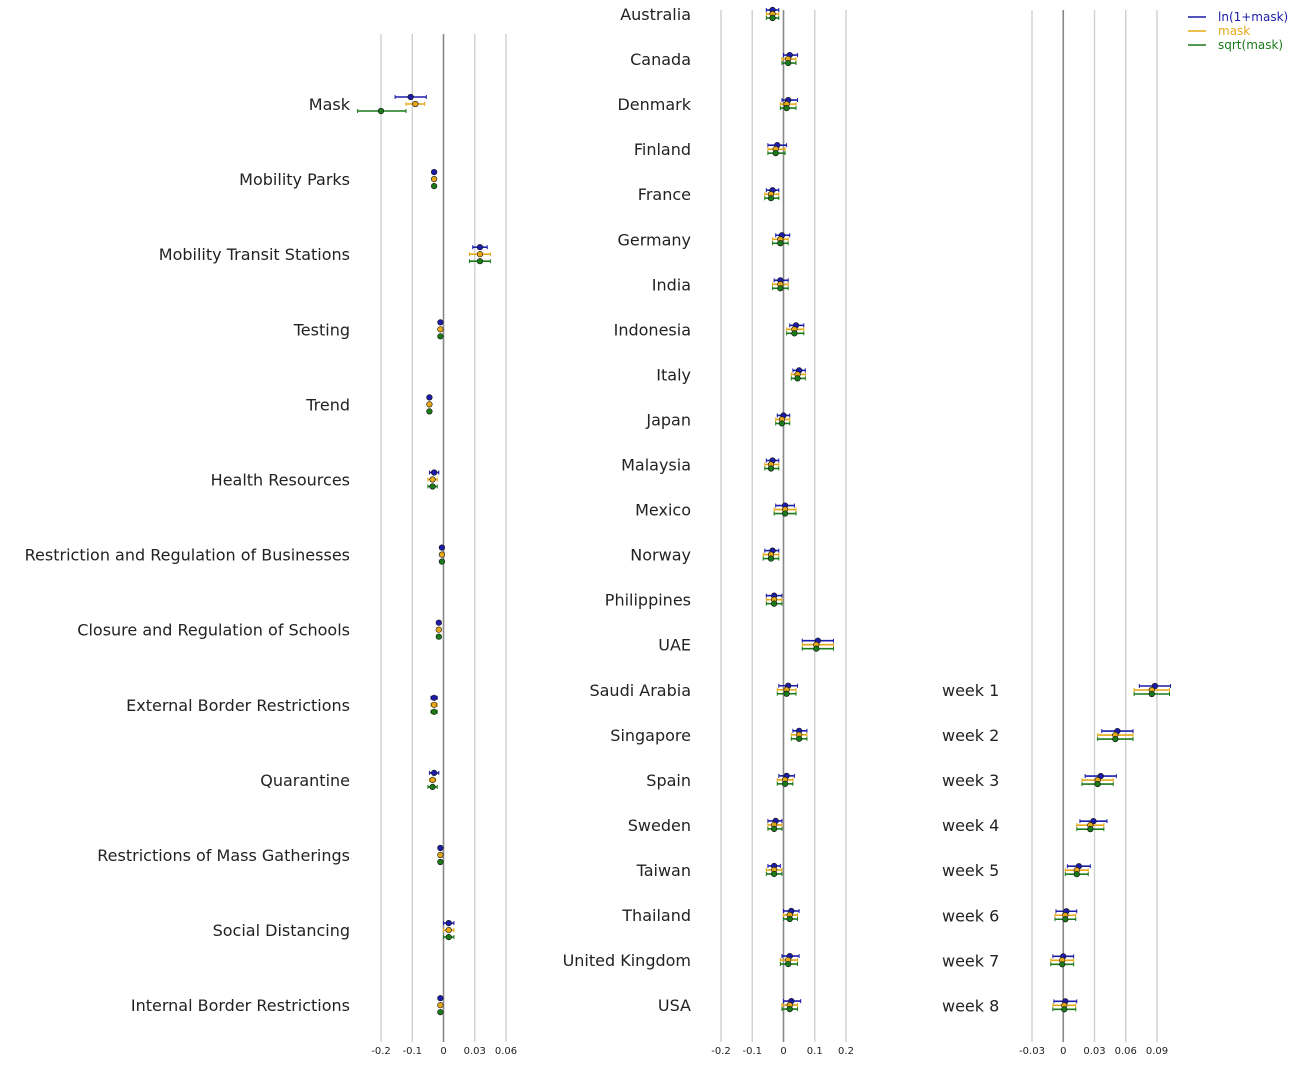 Image resolution: width=1314 pixels, height=1065 pixels. I want to click on x-tick-label: 0.2, so click(846, 1051).